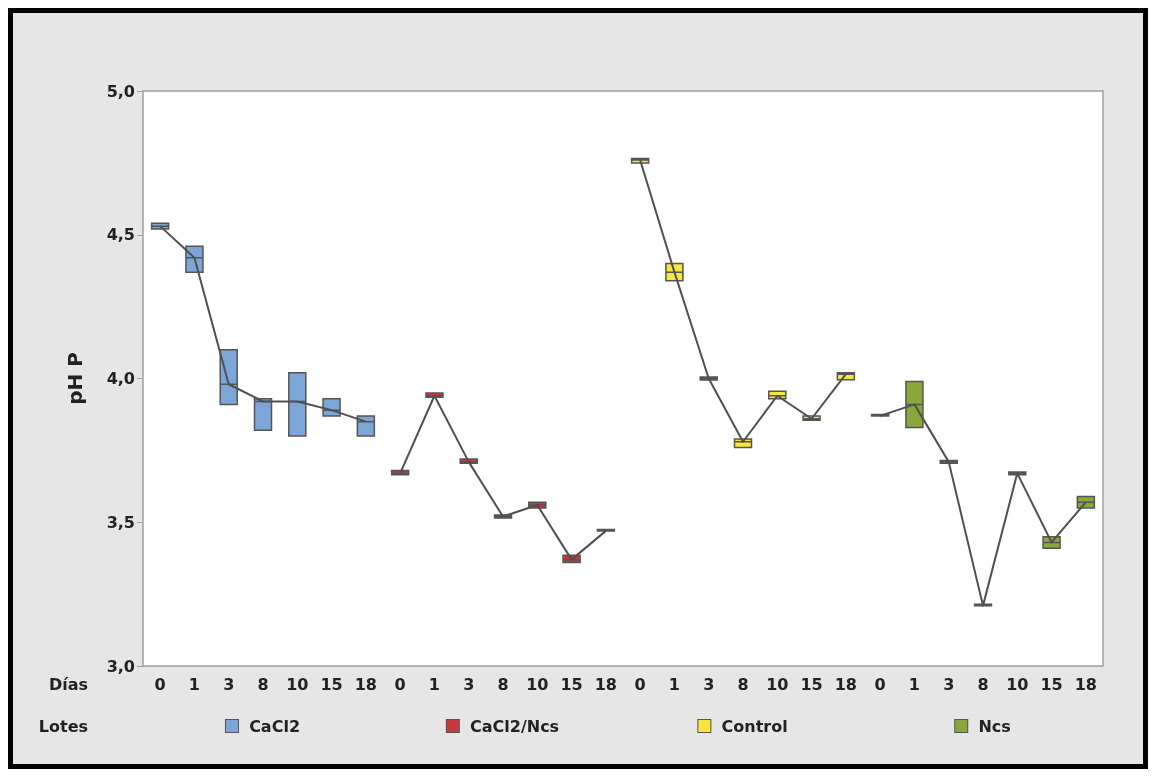  I want to click on legend-label: CaCl2/Ncs, so click(515, 726).